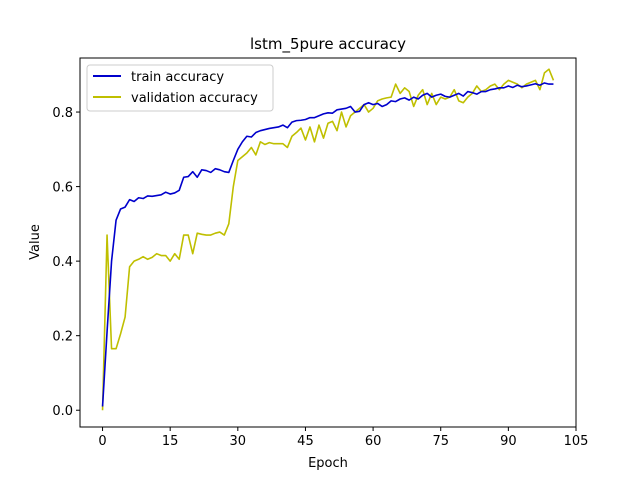 The height and width of the screenshot is (480, 640). Describe the element at coordinates (328, 463) in the screenshot. I see `x-axis-label: Epoch` at that location.